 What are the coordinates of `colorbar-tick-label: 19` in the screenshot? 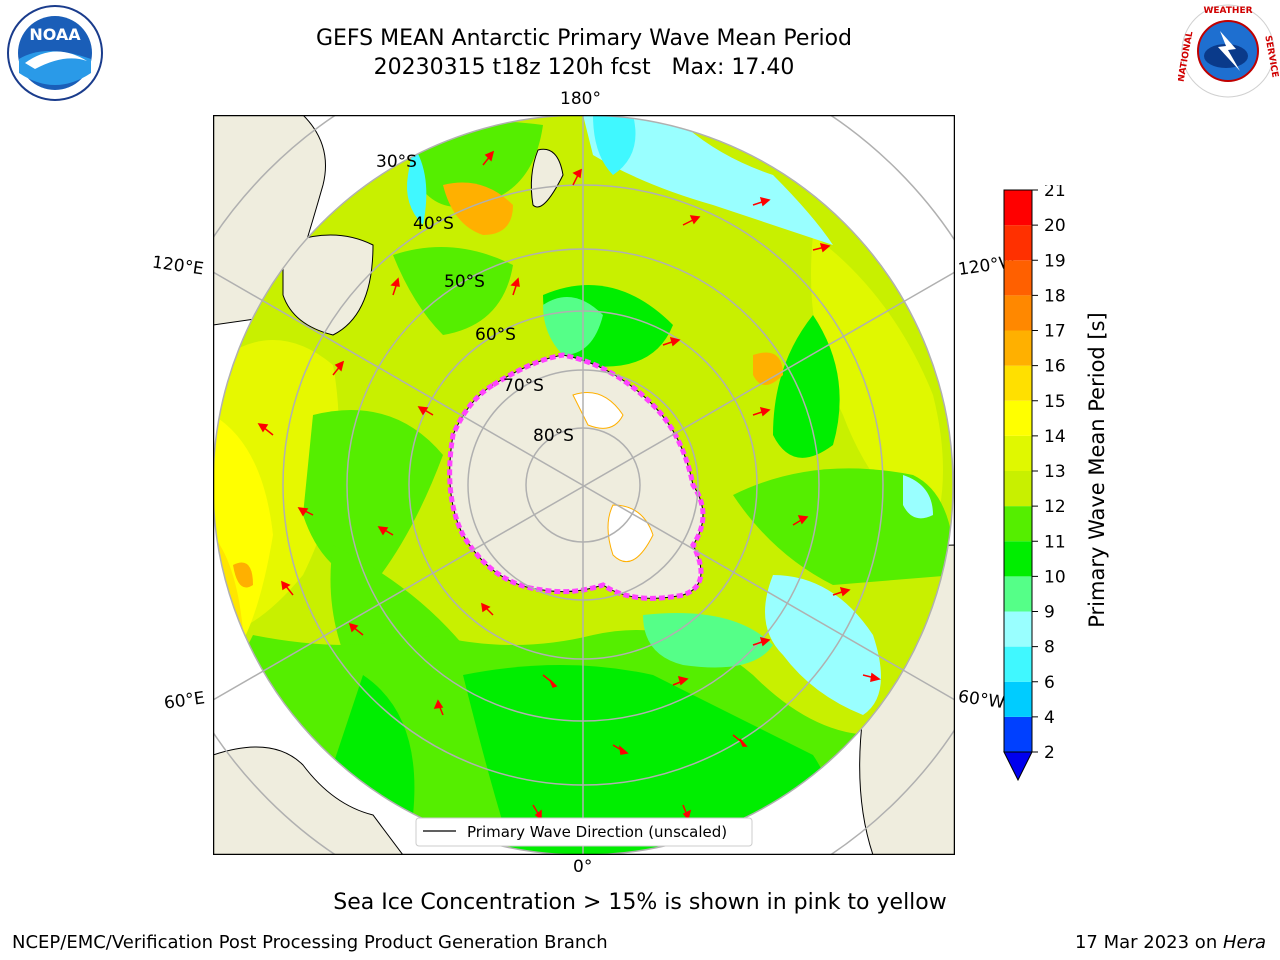 It's located at (1055, 261).